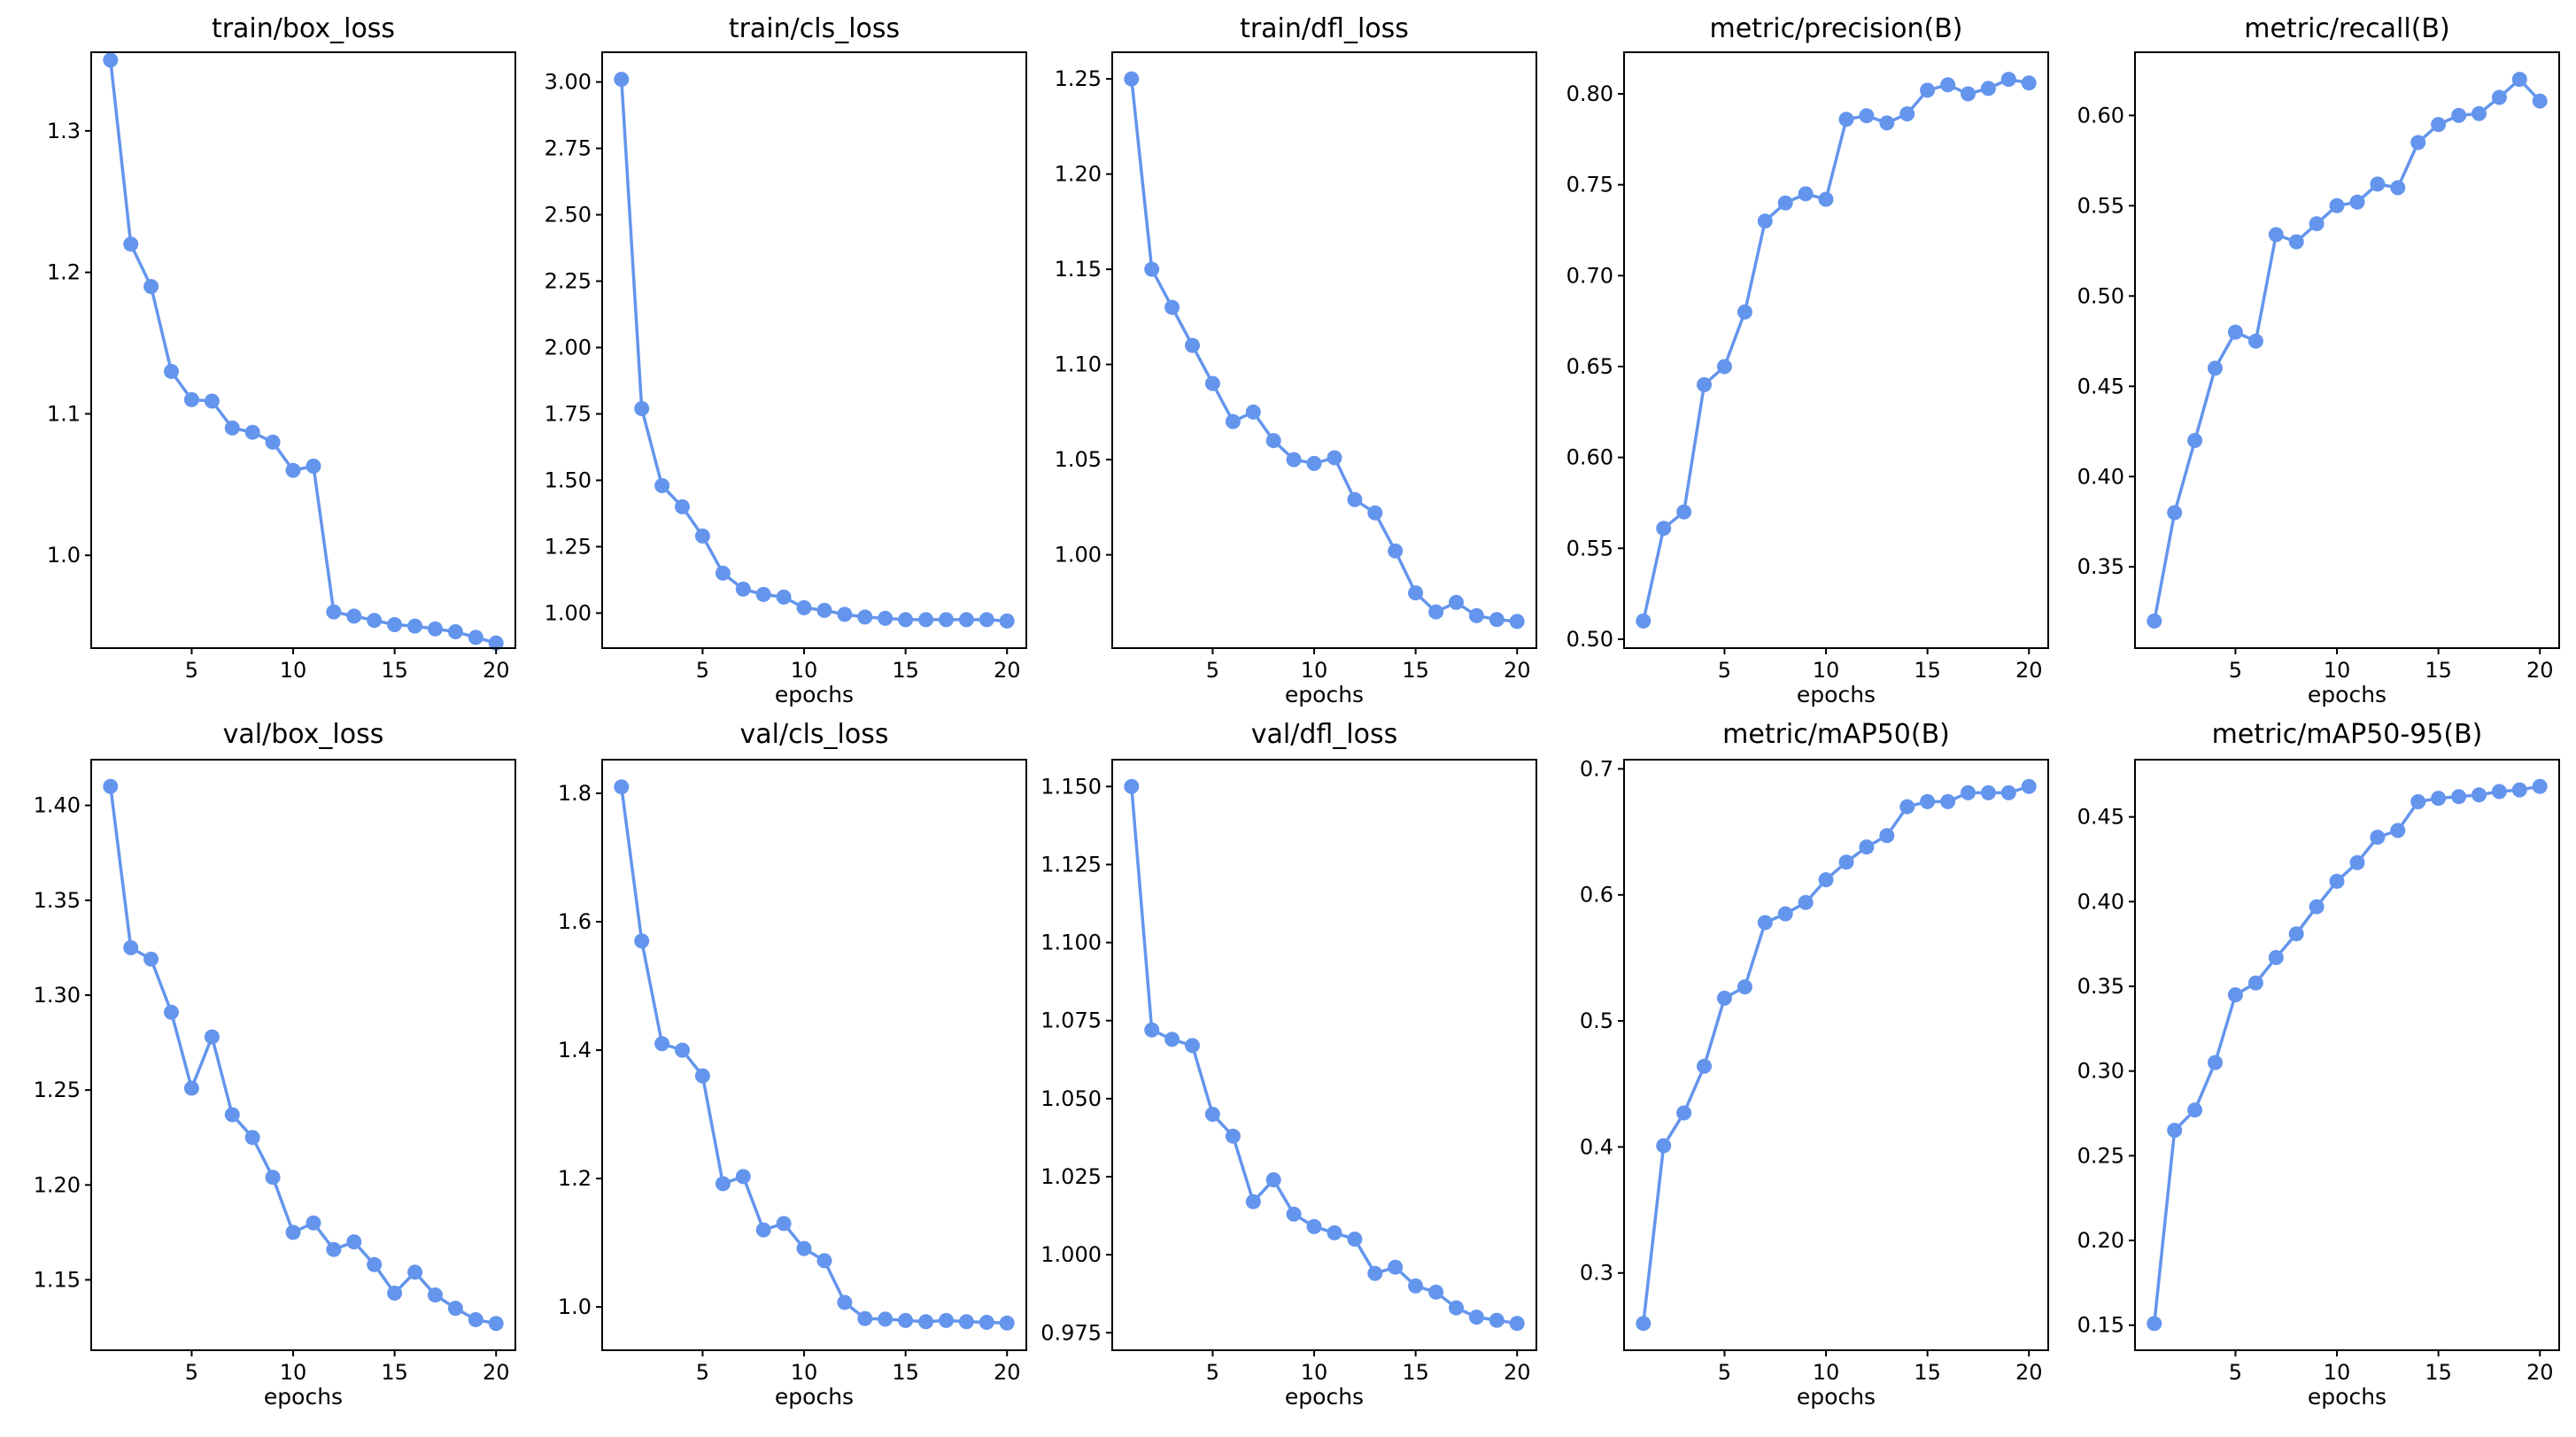  What do you see at coordinates (1071, 1254) in the screenshot?
I see `y-tick-label: 1.000` at bounding box center [1071, 1254].